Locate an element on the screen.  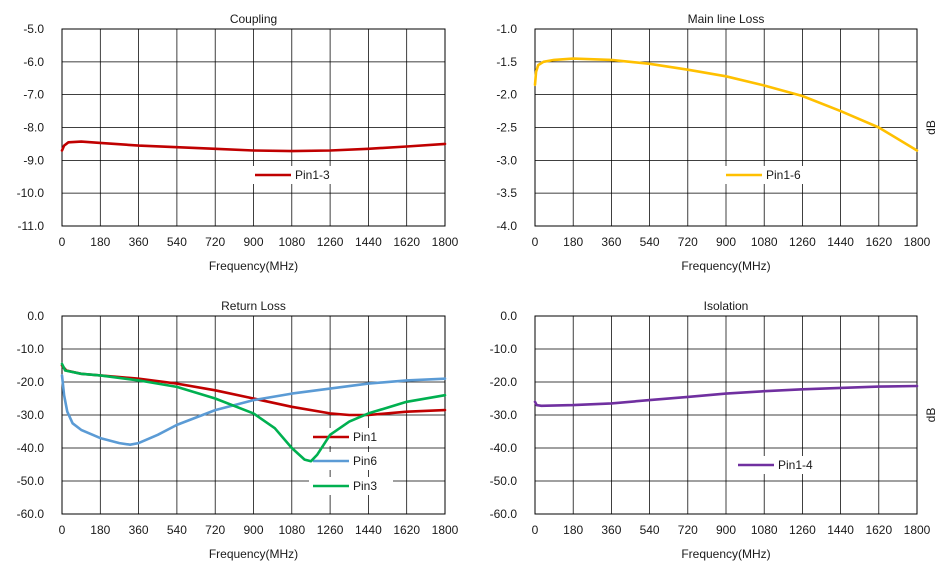
y-tick-label: -2.5 is located at coordinates (506, 128).